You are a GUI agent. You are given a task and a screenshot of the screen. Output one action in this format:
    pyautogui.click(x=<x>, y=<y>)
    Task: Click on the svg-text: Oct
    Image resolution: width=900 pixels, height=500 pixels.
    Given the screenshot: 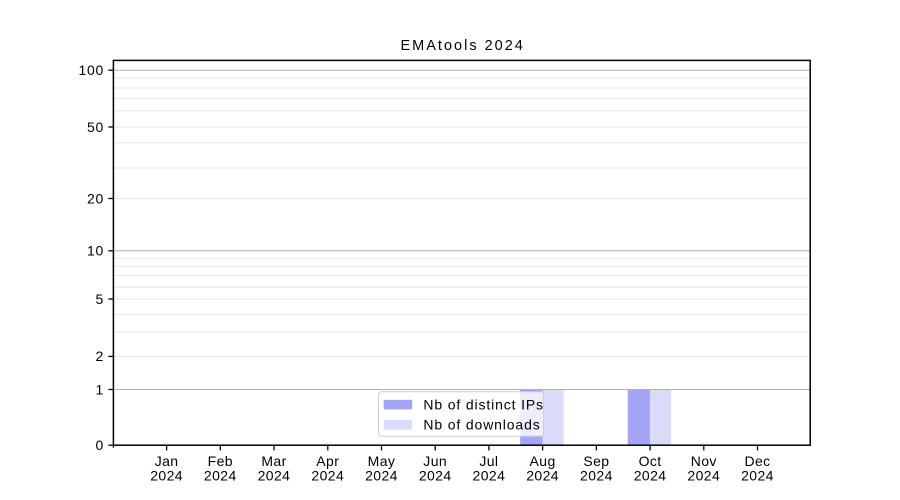 What is the action you would take?
    pyautogui.click(x=650, y=461)
    